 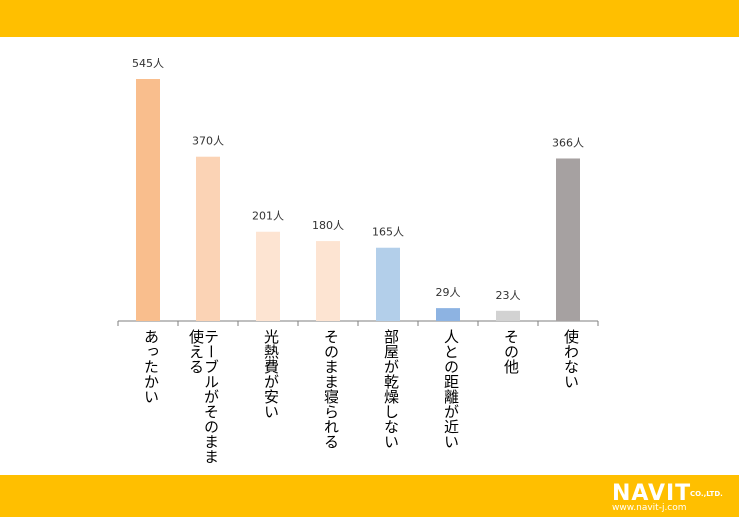 I want to click on data-label: 370人, so click(x=208, y=141).